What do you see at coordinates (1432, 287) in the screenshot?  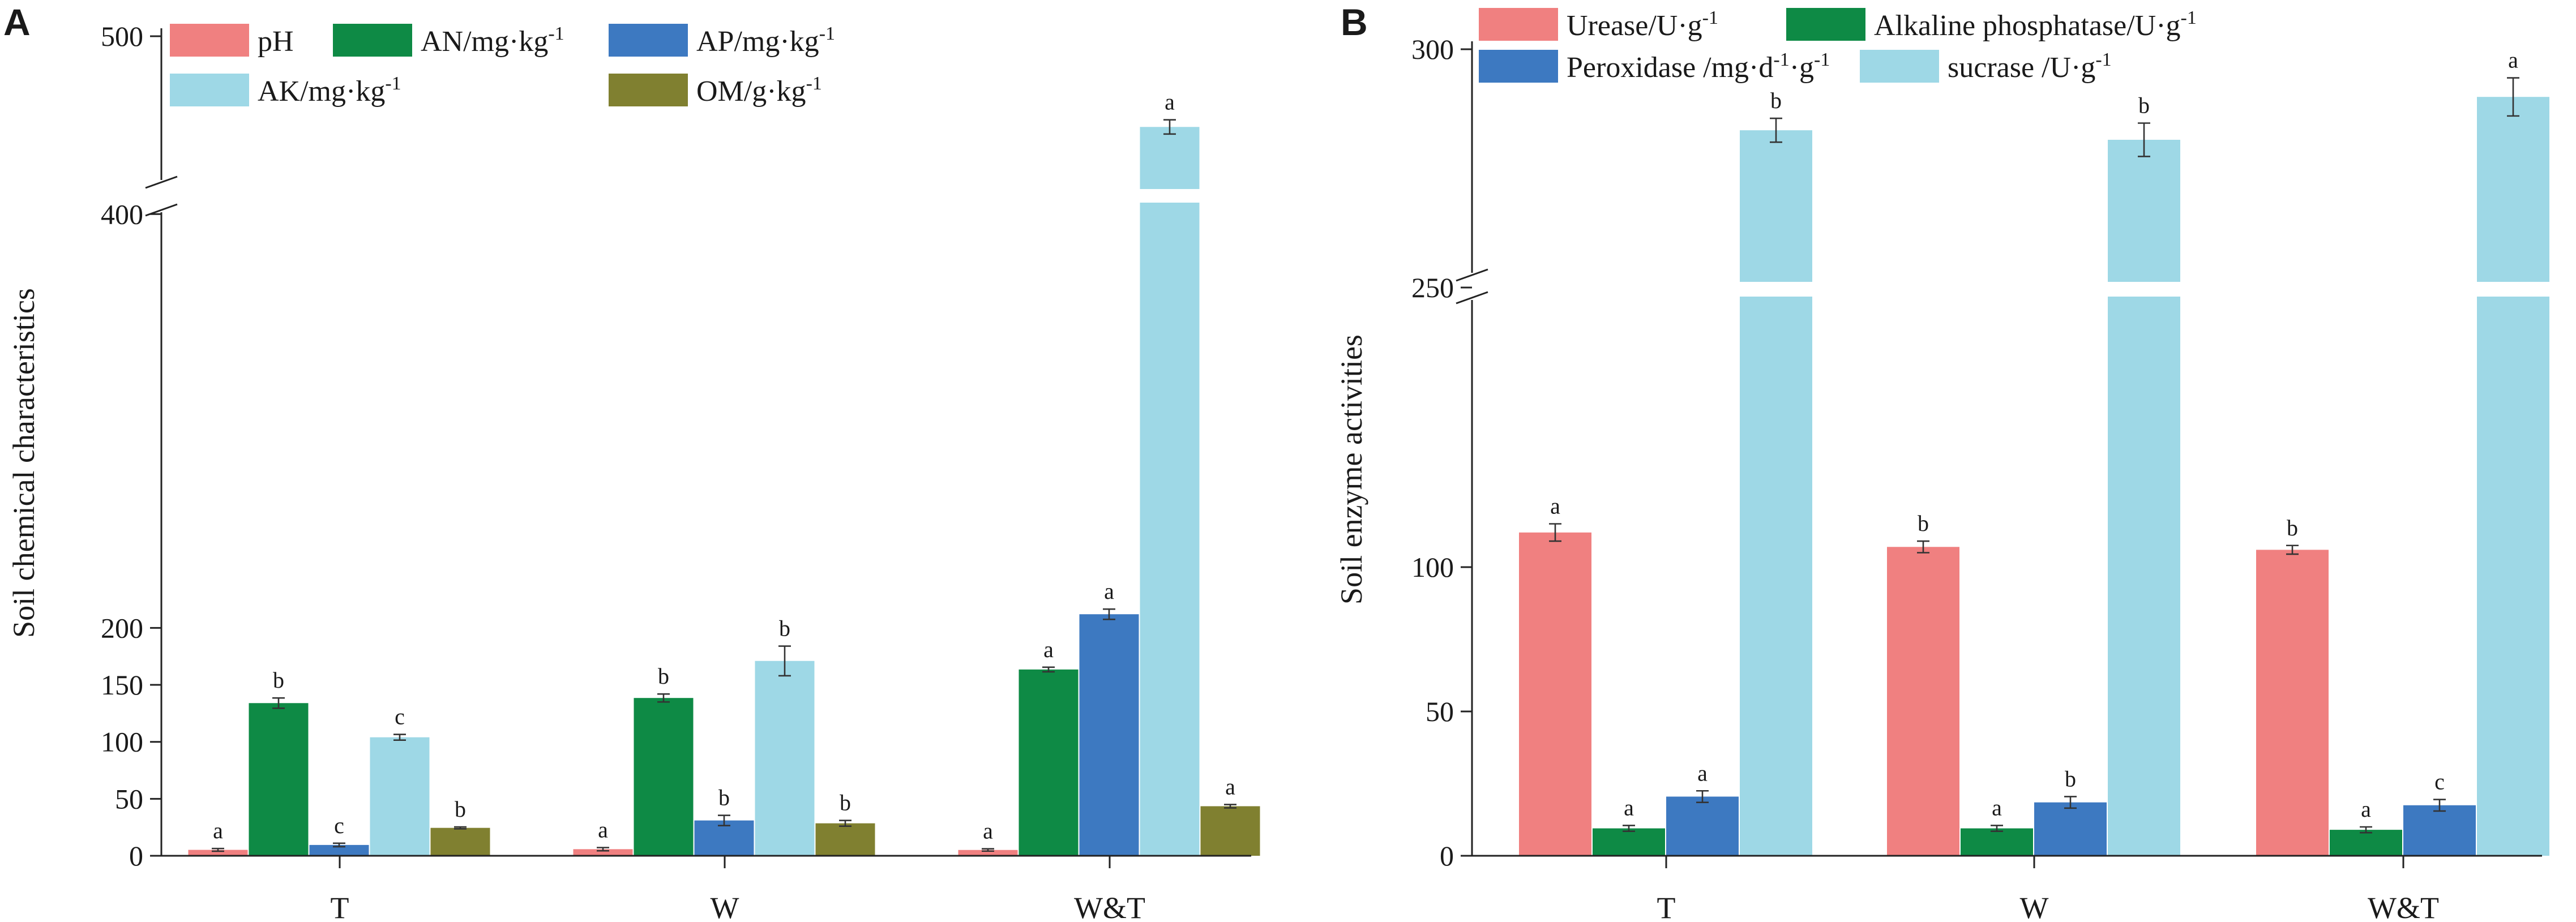 I see `y-tick-label: 250` at bounding box center [1432, 287].